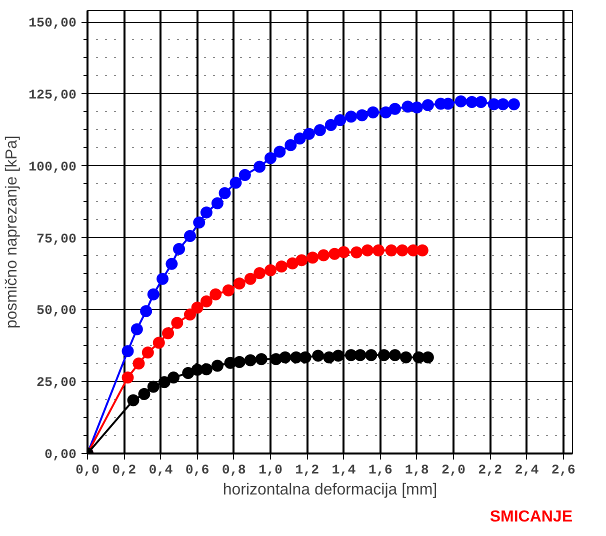  What do you see at coordinates (454, 471) in the screenshot?
I see `x-tick-label: 2,0` at bounding box center [454, 471].